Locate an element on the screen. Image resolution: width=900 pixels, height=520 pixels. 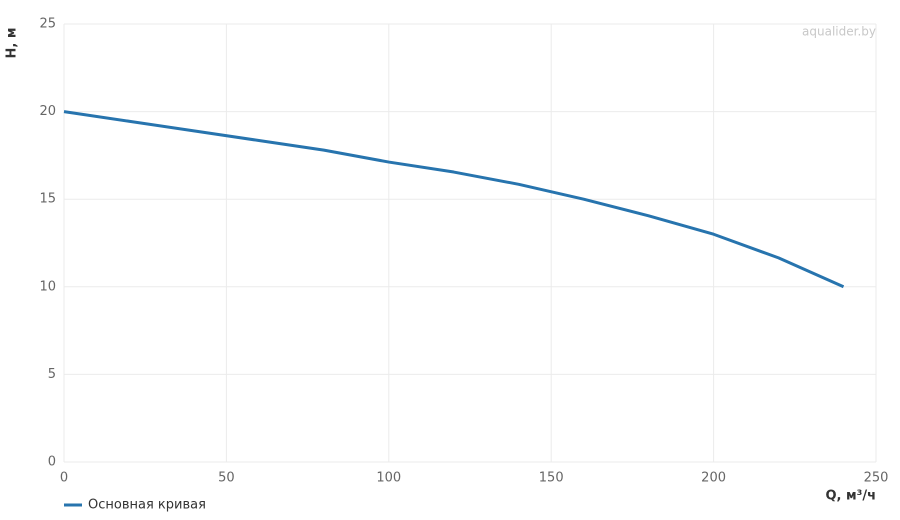
x-tick-label: 250 is located at coordinates (876, 478).